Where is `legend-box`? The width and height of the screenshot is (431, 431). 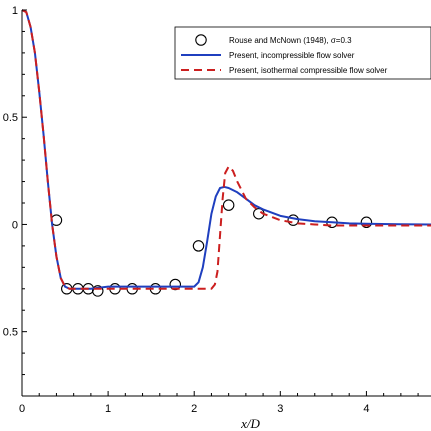 legend-box is located at coordinates (302, 53).